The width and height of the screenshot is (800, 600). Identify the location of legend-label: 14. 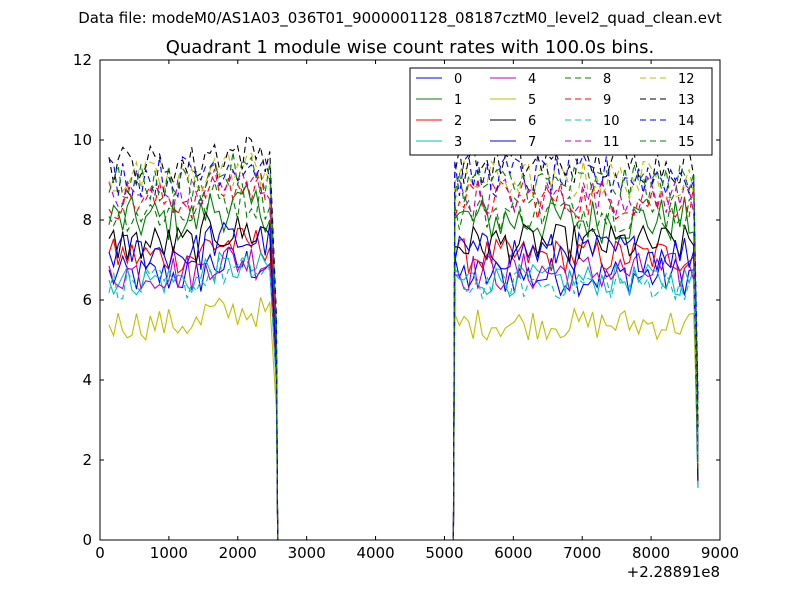
(686, 121).